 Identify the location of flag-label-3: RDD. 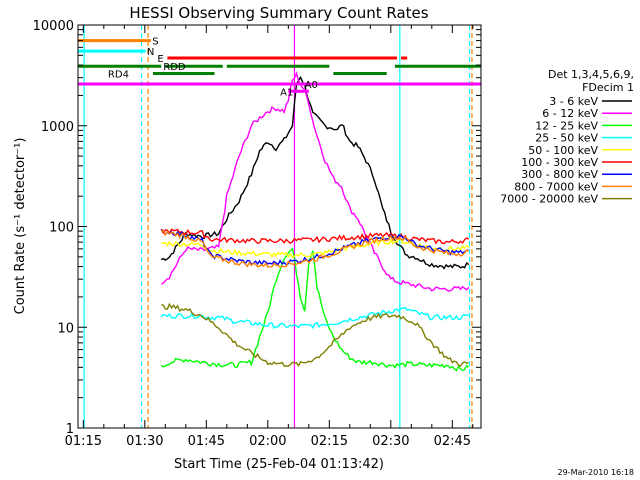
(174, 67).